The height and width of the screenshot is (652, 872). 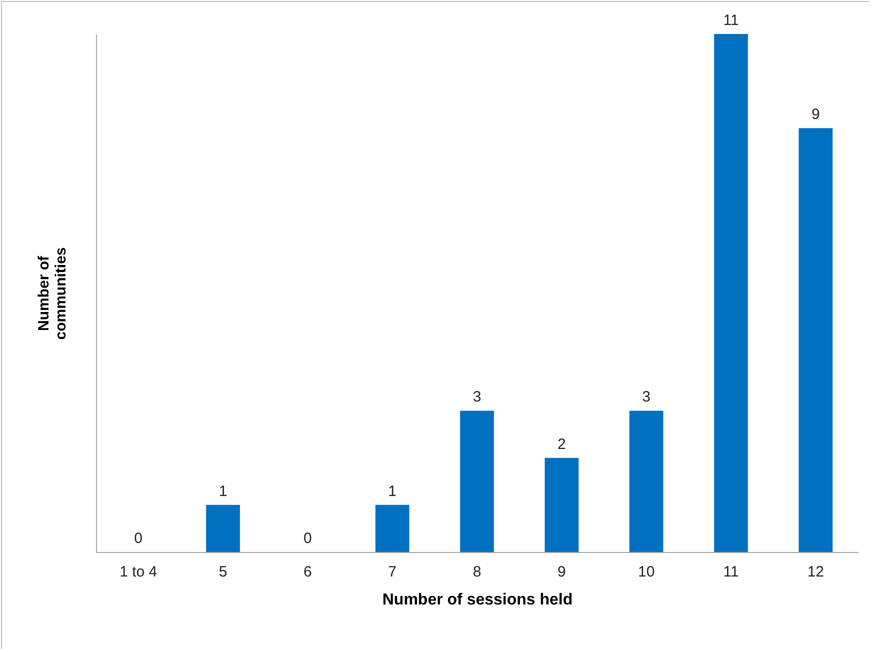 I want to click on x-tick-label: 6, so click(x=307, y=572).